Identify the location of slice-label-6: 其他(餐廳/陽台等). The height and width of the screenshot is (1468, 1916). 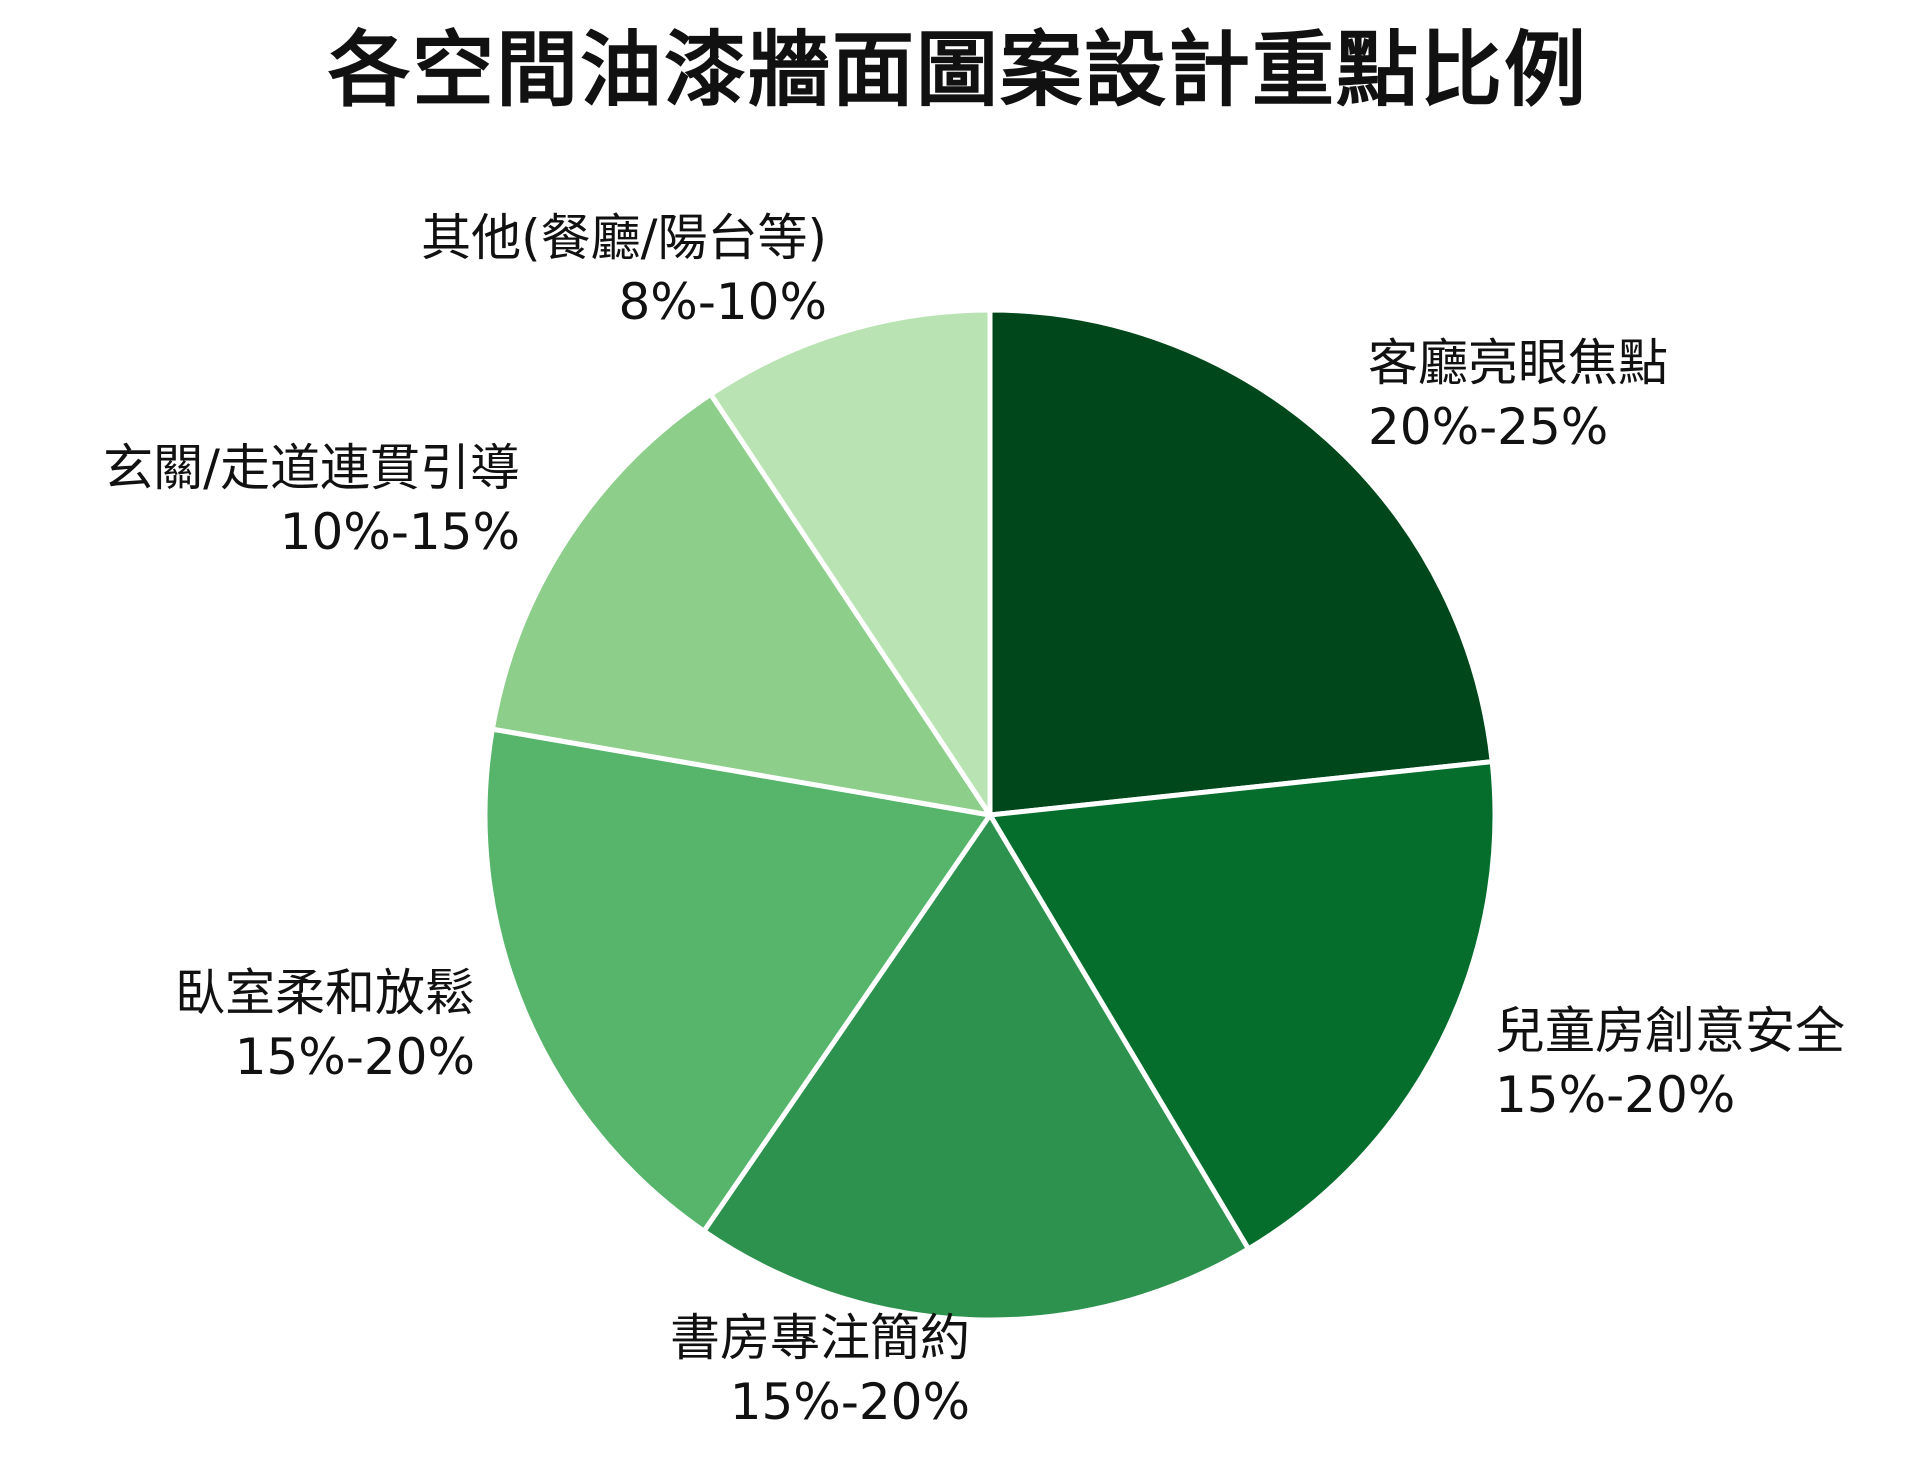
(624, 238).